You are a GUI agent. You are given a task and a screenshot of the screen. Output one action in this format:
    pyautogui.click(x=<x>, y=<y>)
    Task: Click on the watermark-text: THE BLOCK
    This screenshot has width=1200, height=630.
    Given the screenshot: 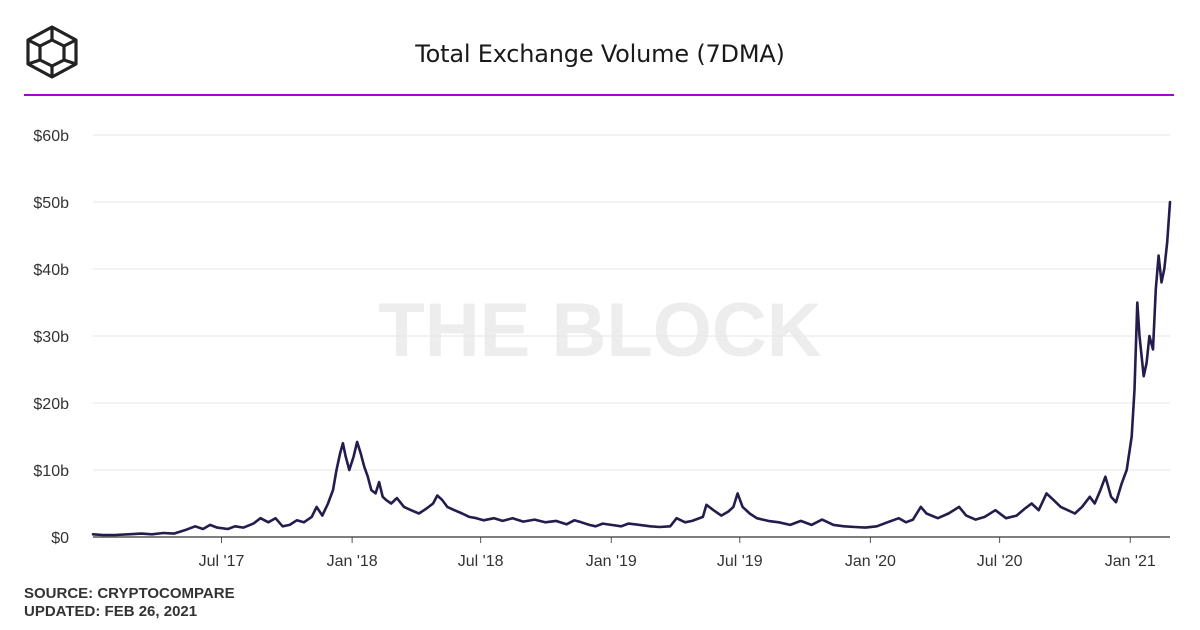 What is the action you would take?
    pyautogui.click(x=599, y=330)
    